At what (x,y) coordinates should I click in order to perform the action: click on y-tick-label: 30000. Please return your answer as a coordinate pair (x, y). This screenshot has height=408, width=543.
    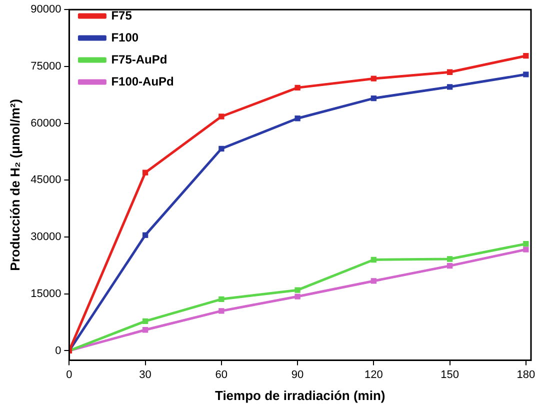
    Looking at the image, I should click on (46, 237).